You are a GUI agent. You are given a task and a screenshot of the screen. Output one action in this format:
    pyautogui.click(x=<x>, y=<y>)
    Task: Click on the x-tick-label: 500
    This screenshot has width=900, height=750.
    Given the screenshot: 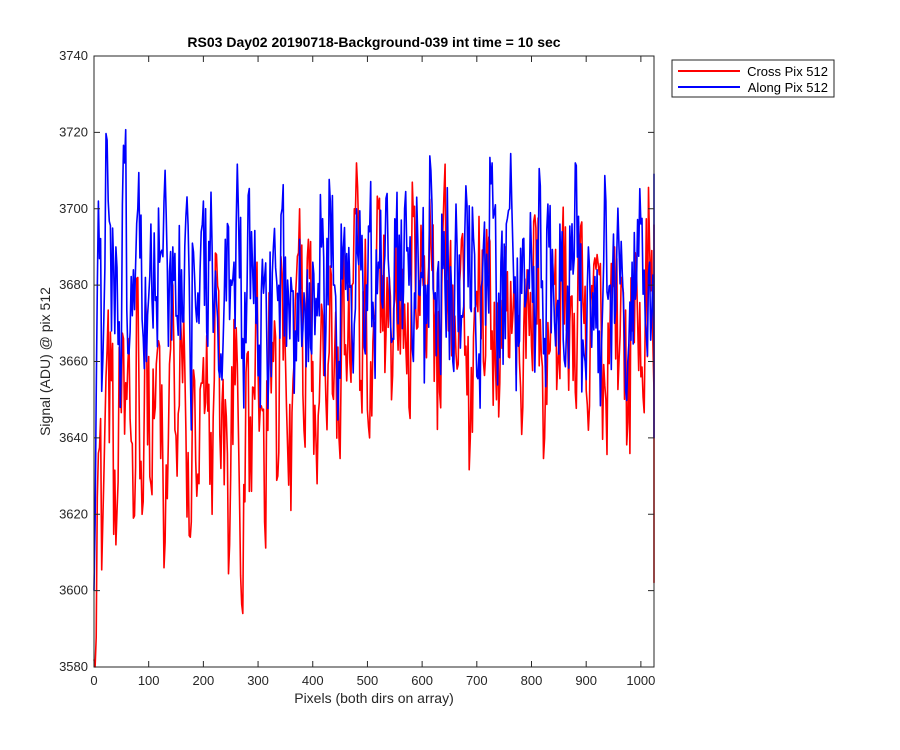 What is the action you would take?
    pyautogui.click(x=368, y=680)
    